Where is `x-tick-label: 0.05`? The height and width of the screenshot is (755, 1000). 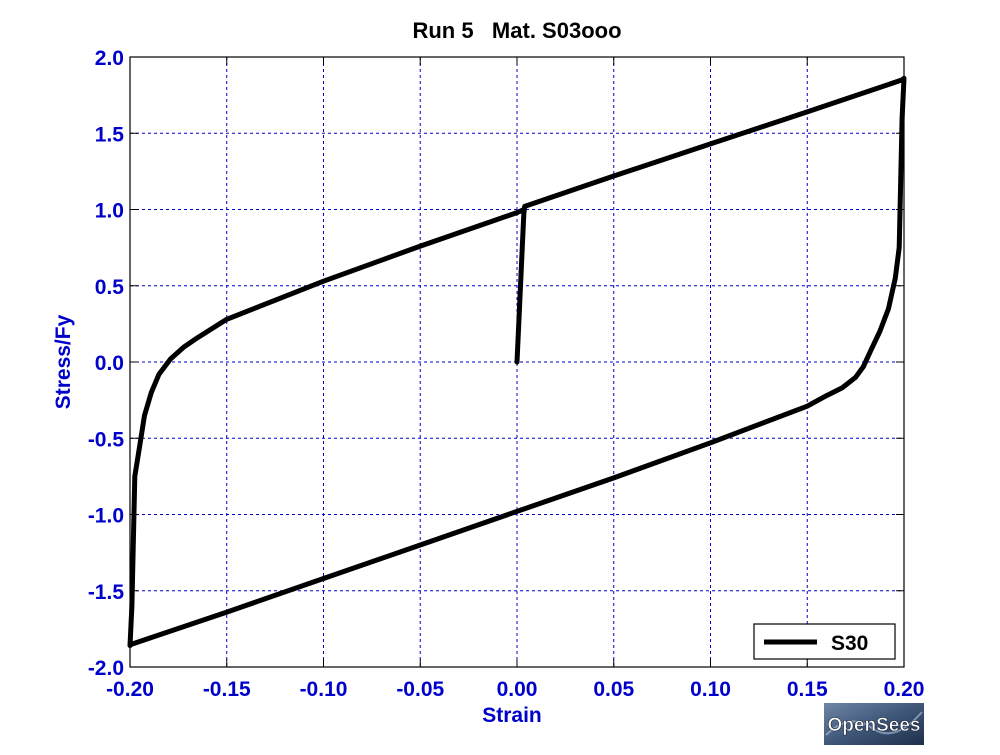
x-tick-label: 0.05 is located at coordinates (613, 689).